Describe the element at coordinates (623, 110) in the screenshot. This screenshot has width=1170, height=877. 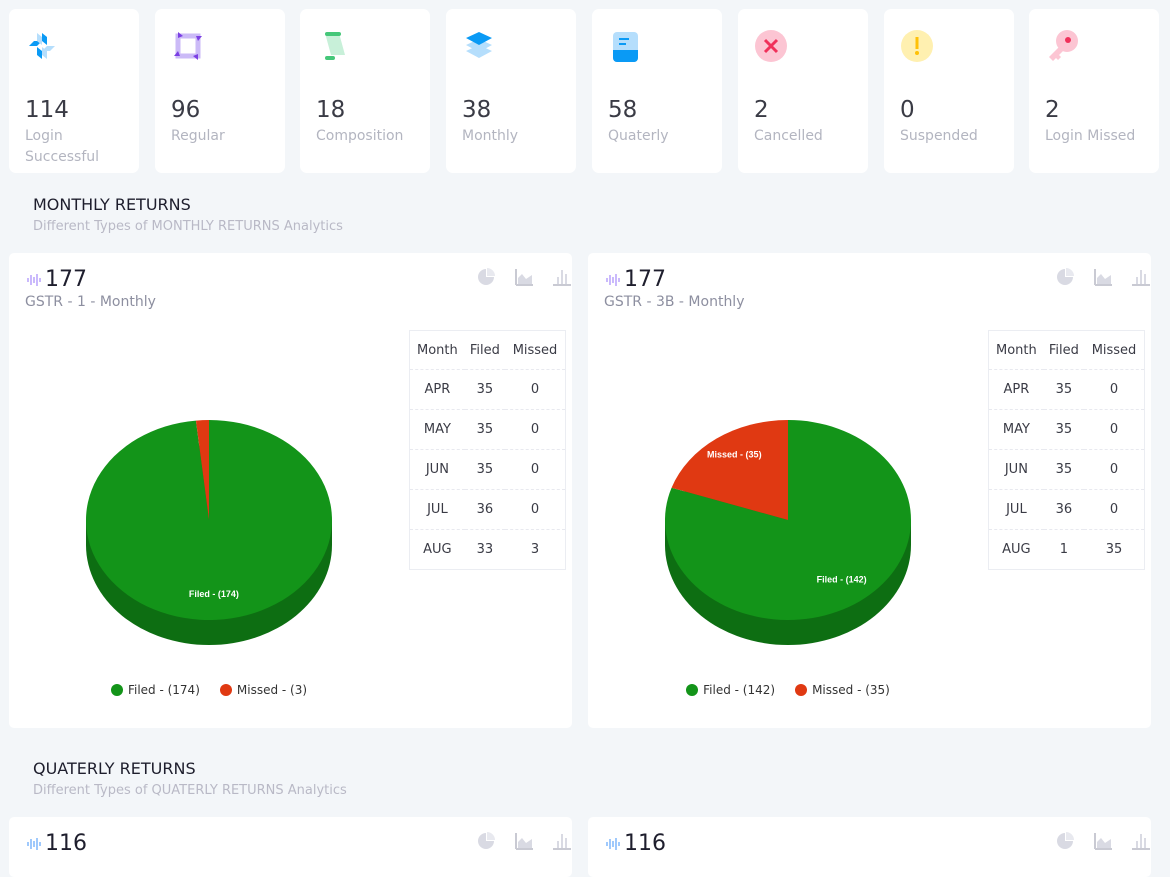
I see `stat-value: 58` at that location.